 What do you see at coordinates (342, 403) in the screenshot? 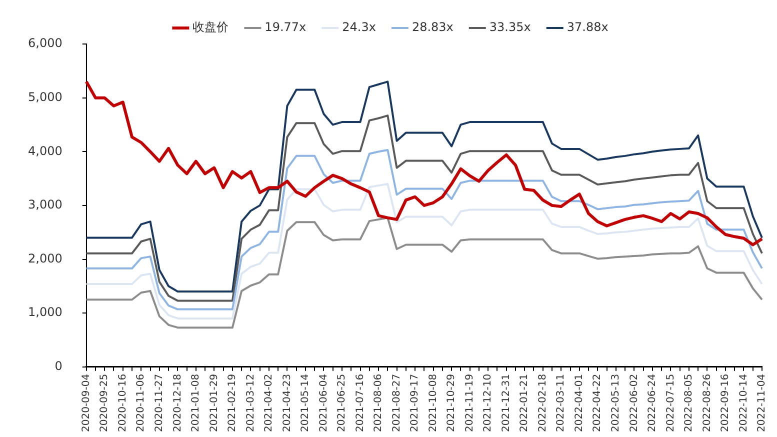
I see `x-tick-label: 2021-06-25` at bounding box center [342, 403].